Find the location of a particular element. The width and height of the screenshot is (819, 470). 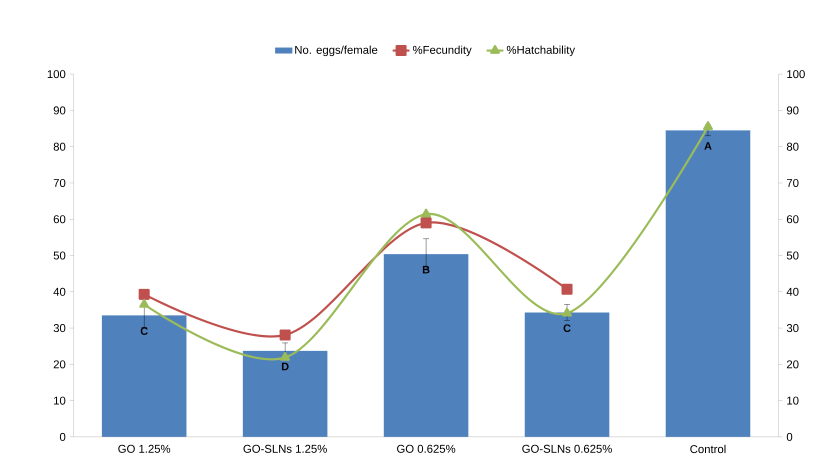

y-tick-label: 100 is located at coordinates (57, 74).